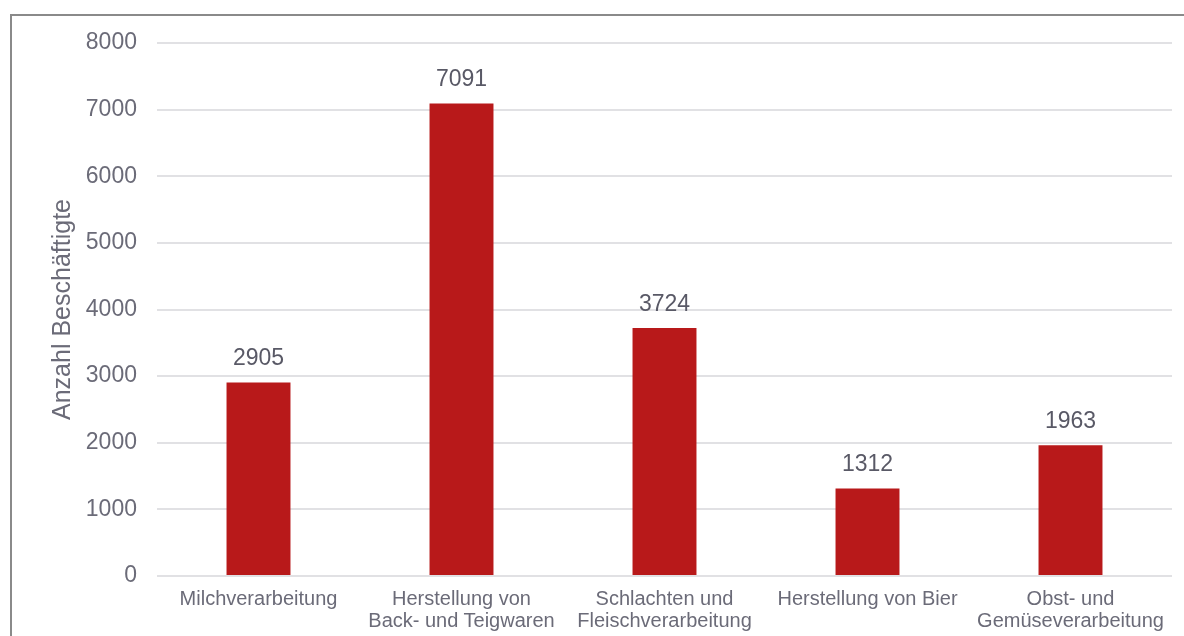 The height and width of the screenshot is (636, 1184). What do you see at coordinates (1070, 608) in the screenshot?
I see `x-tick-label: Obst- und Gemüseverarbeitung` at bounding box center [1070, 608].